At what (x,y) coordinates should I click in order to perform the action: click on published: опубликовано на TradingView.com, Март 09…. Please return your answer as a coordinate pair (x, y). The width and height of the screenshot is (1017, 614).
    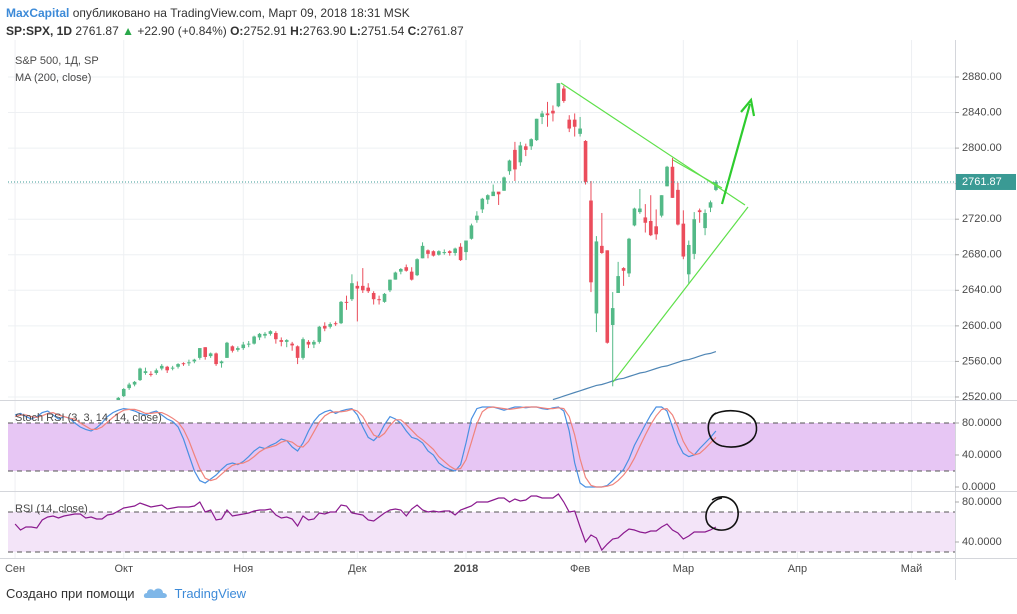
    Looking at the image, I should click on (241, 13).